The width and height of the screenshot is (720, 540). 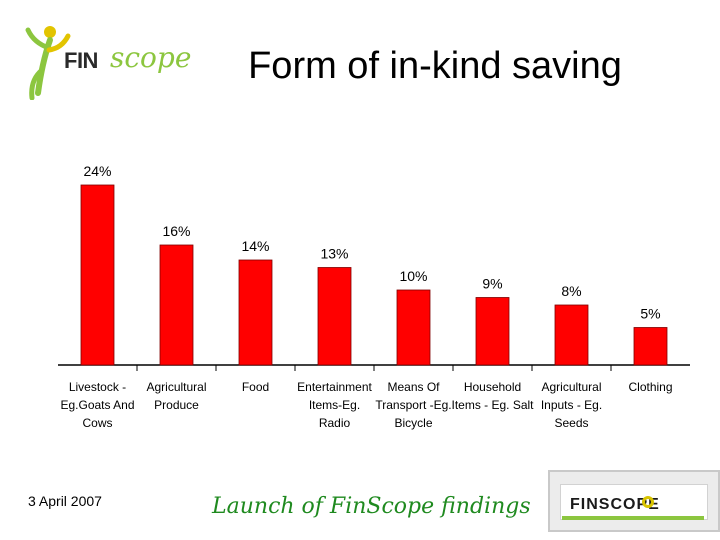 What do you see at coordinates (650, 314) in the screenshot?
I see `data-label: 5%` at bounding box center [650, 314].